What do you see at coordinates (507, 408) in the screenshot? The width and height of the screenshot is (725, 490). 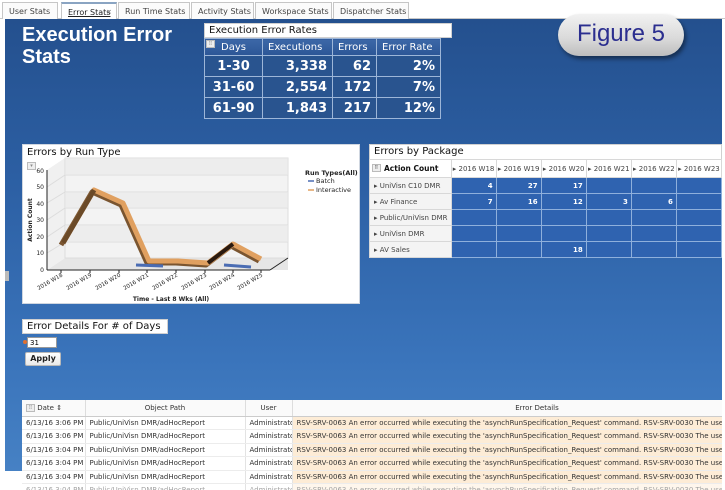 I see `col-header-error-details: Error Details` at bounding box center [507, 408].